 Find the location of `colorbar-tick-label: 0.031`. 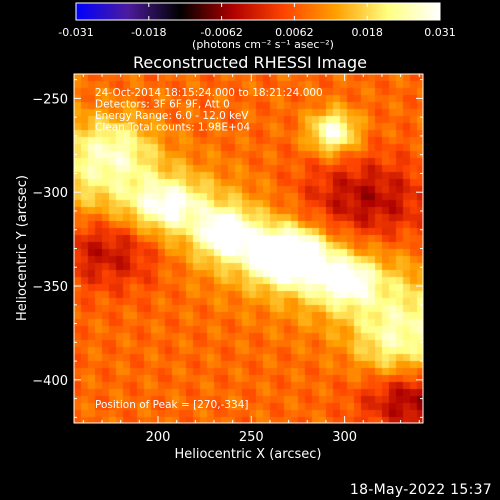

colorbar-tick-label: 0.031 is located at coordinates (440, 32).